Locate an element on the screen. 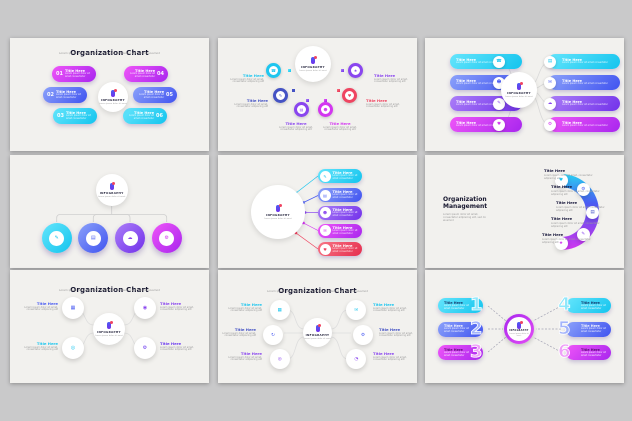 This screenshot has width=632, height=421. item-number: 02 is located at coordinates (50, 95).